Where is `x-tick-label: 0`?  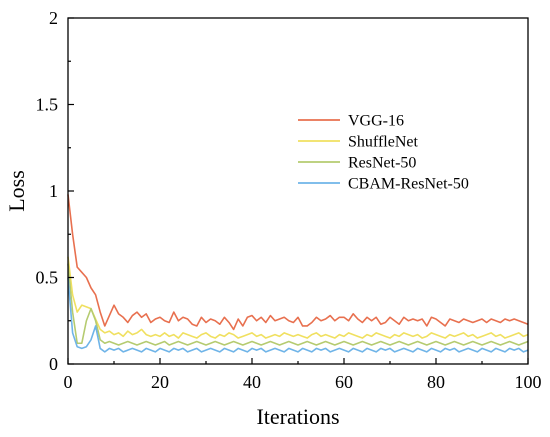
x-tick-label: 0 is located at coordinates (68, 382).